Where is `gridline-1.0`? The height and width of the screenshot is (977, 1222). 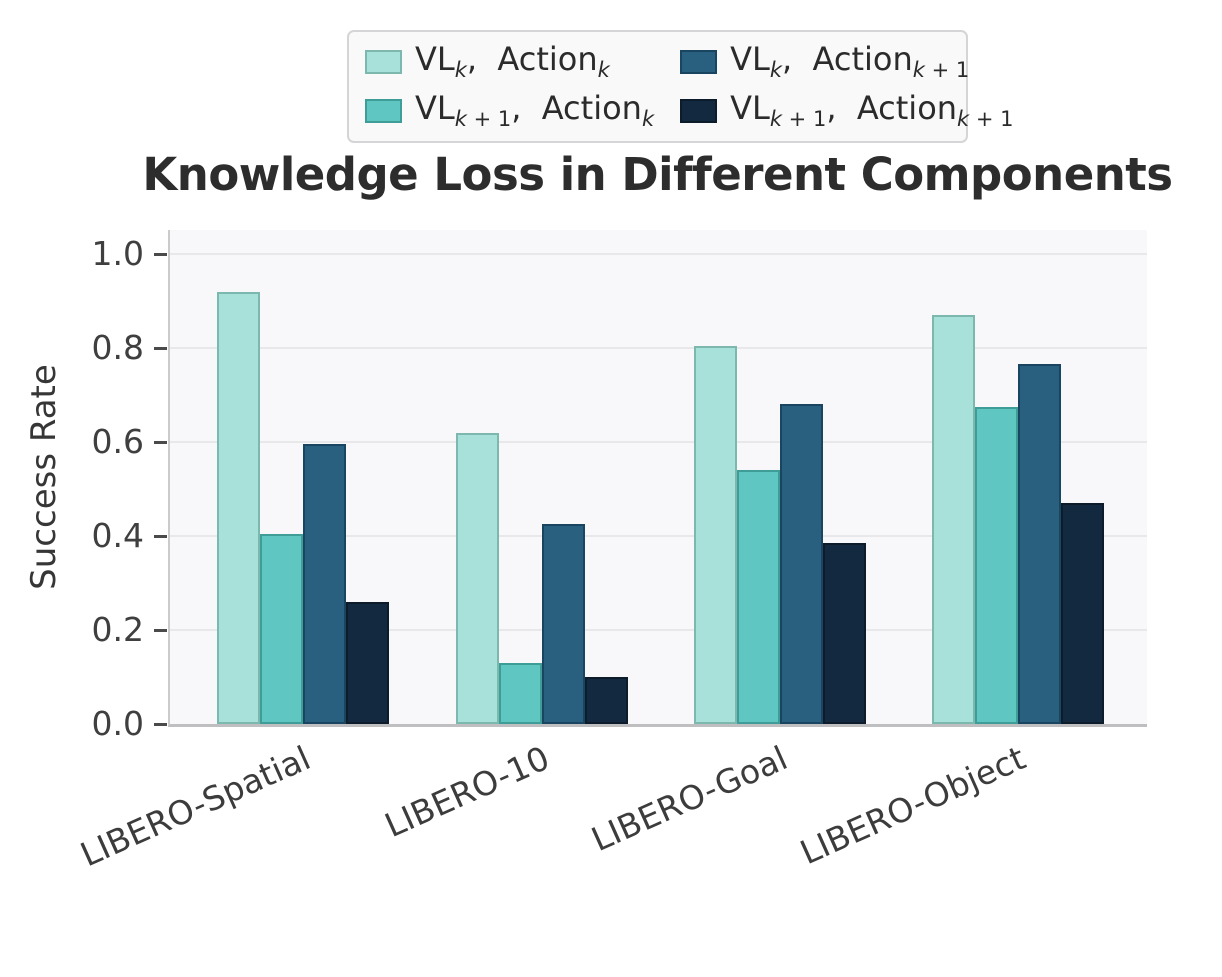 gridline-1.0 is located at coordinates (658, 254).